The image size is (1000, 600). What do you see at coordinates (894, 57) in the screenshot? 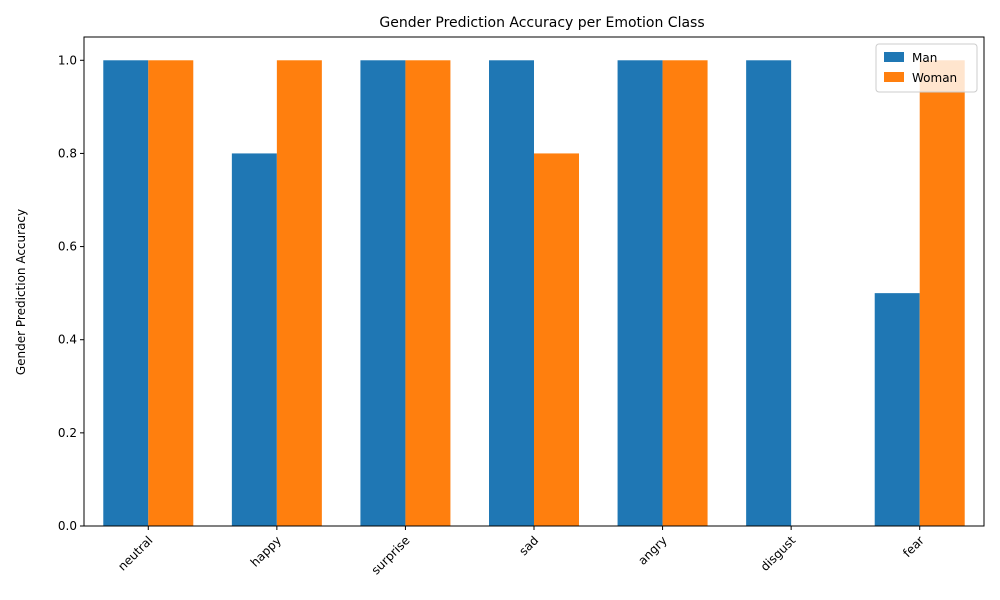
I see `legend-swatch-man` at bounding box center [894, 57].